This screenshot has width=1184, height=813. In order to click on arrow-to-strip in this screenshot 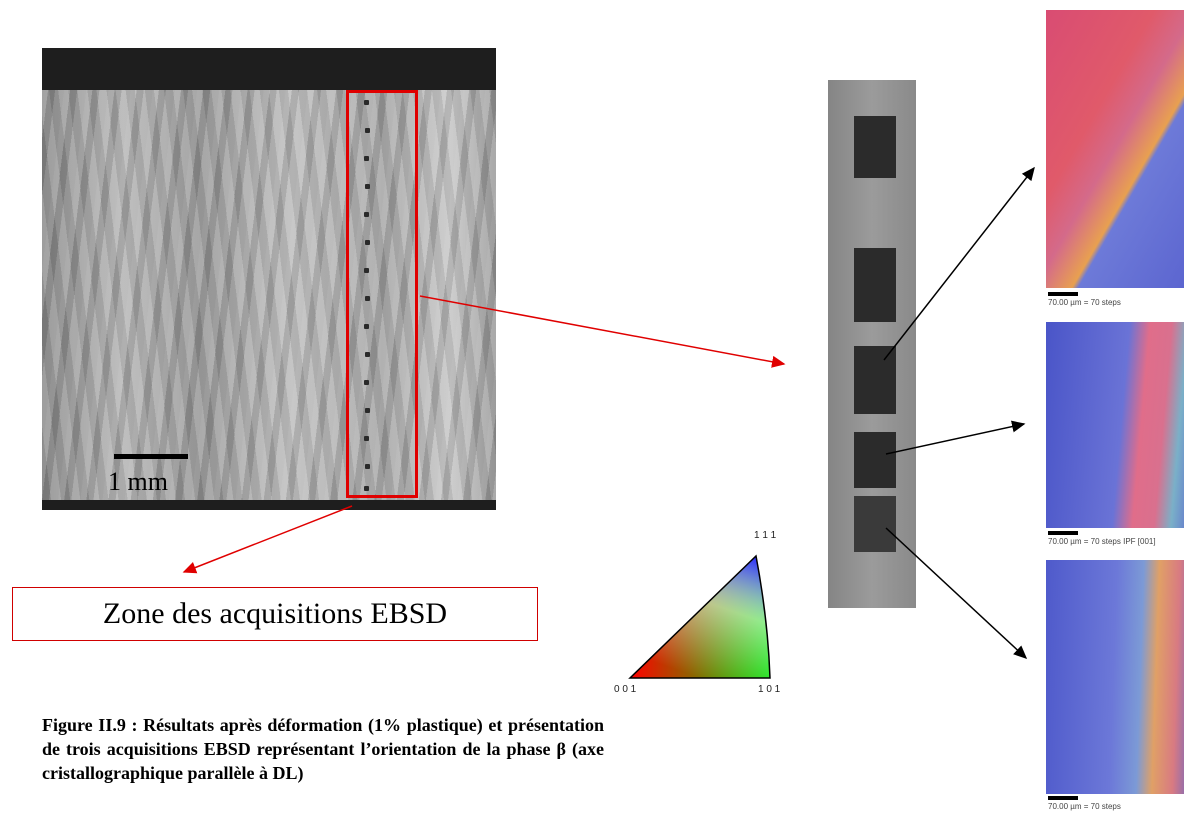, I will do `click(602, 331)`.